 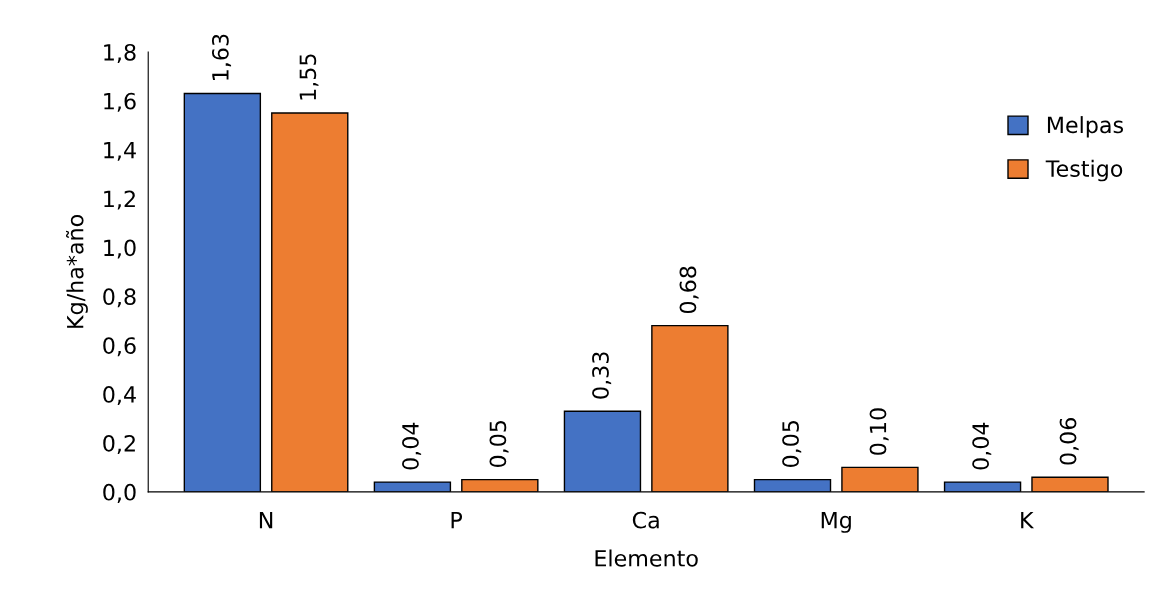 What do you see at coordinates (77, 271) in the screenshot?
I see `y-axis-title: Kg/ha*año` at bounding box center [77, 271].